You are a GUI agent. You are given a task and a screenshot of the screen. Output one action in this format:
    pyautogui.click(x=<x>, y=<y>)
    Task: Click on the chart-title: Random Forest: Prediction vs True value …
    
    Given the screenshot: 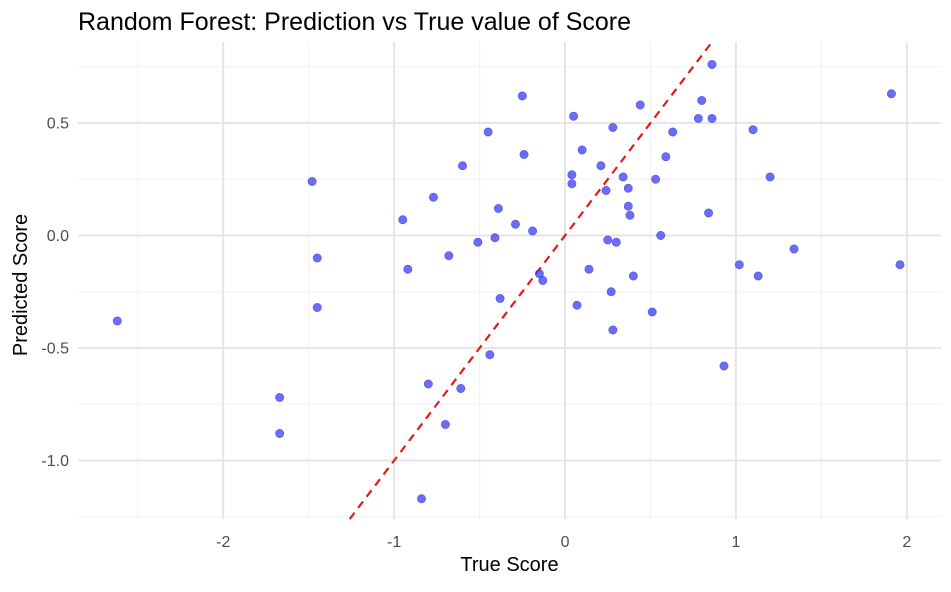 What is the action you would take?
    pyautogui.click(x=354, y=22)
    